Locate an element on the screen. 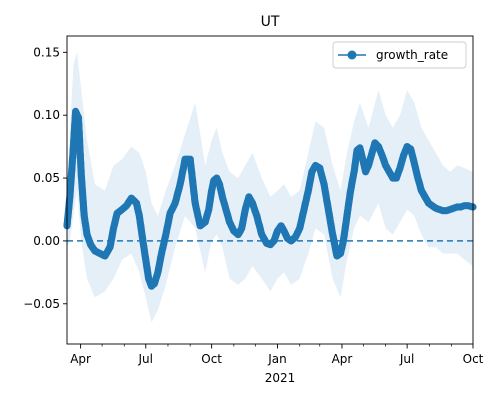 The width and height of the screenshot is (500, 400). chart-title: UT is located at coordinates (270, 22).